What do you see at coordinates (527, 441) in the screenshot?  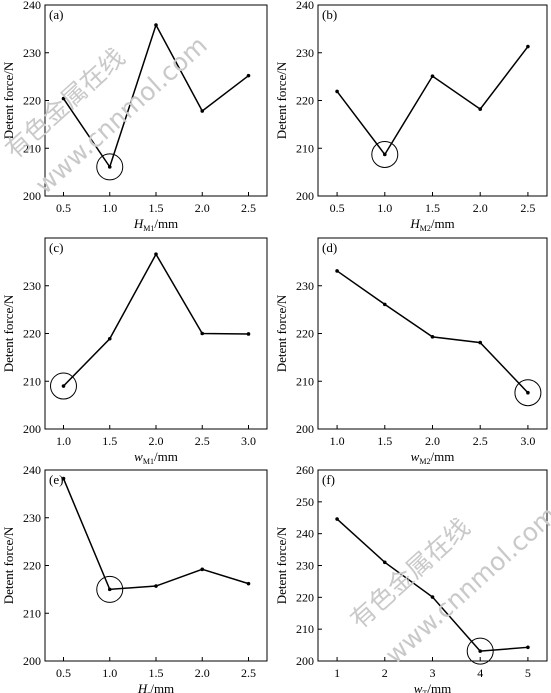 I see `x-tick-label: 3.0` at bounding box center [527, 441].